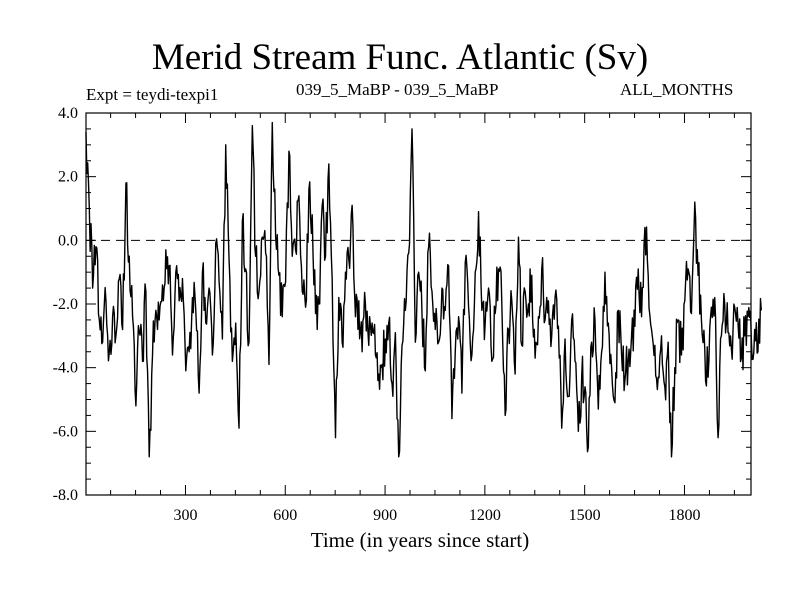 This screenshot has width=800, height=600. What do you see at coordinates (485, 515) in the screenshot?
I see `x-tick-label: 1200` at bounding box center [485, 515].